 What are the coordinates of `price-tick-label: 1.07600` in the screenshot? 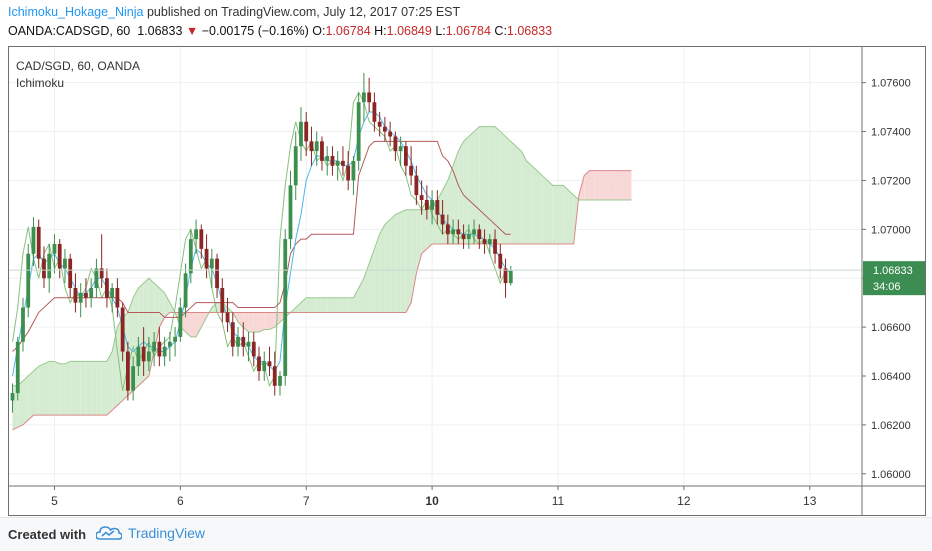 It's located at (891, 84).